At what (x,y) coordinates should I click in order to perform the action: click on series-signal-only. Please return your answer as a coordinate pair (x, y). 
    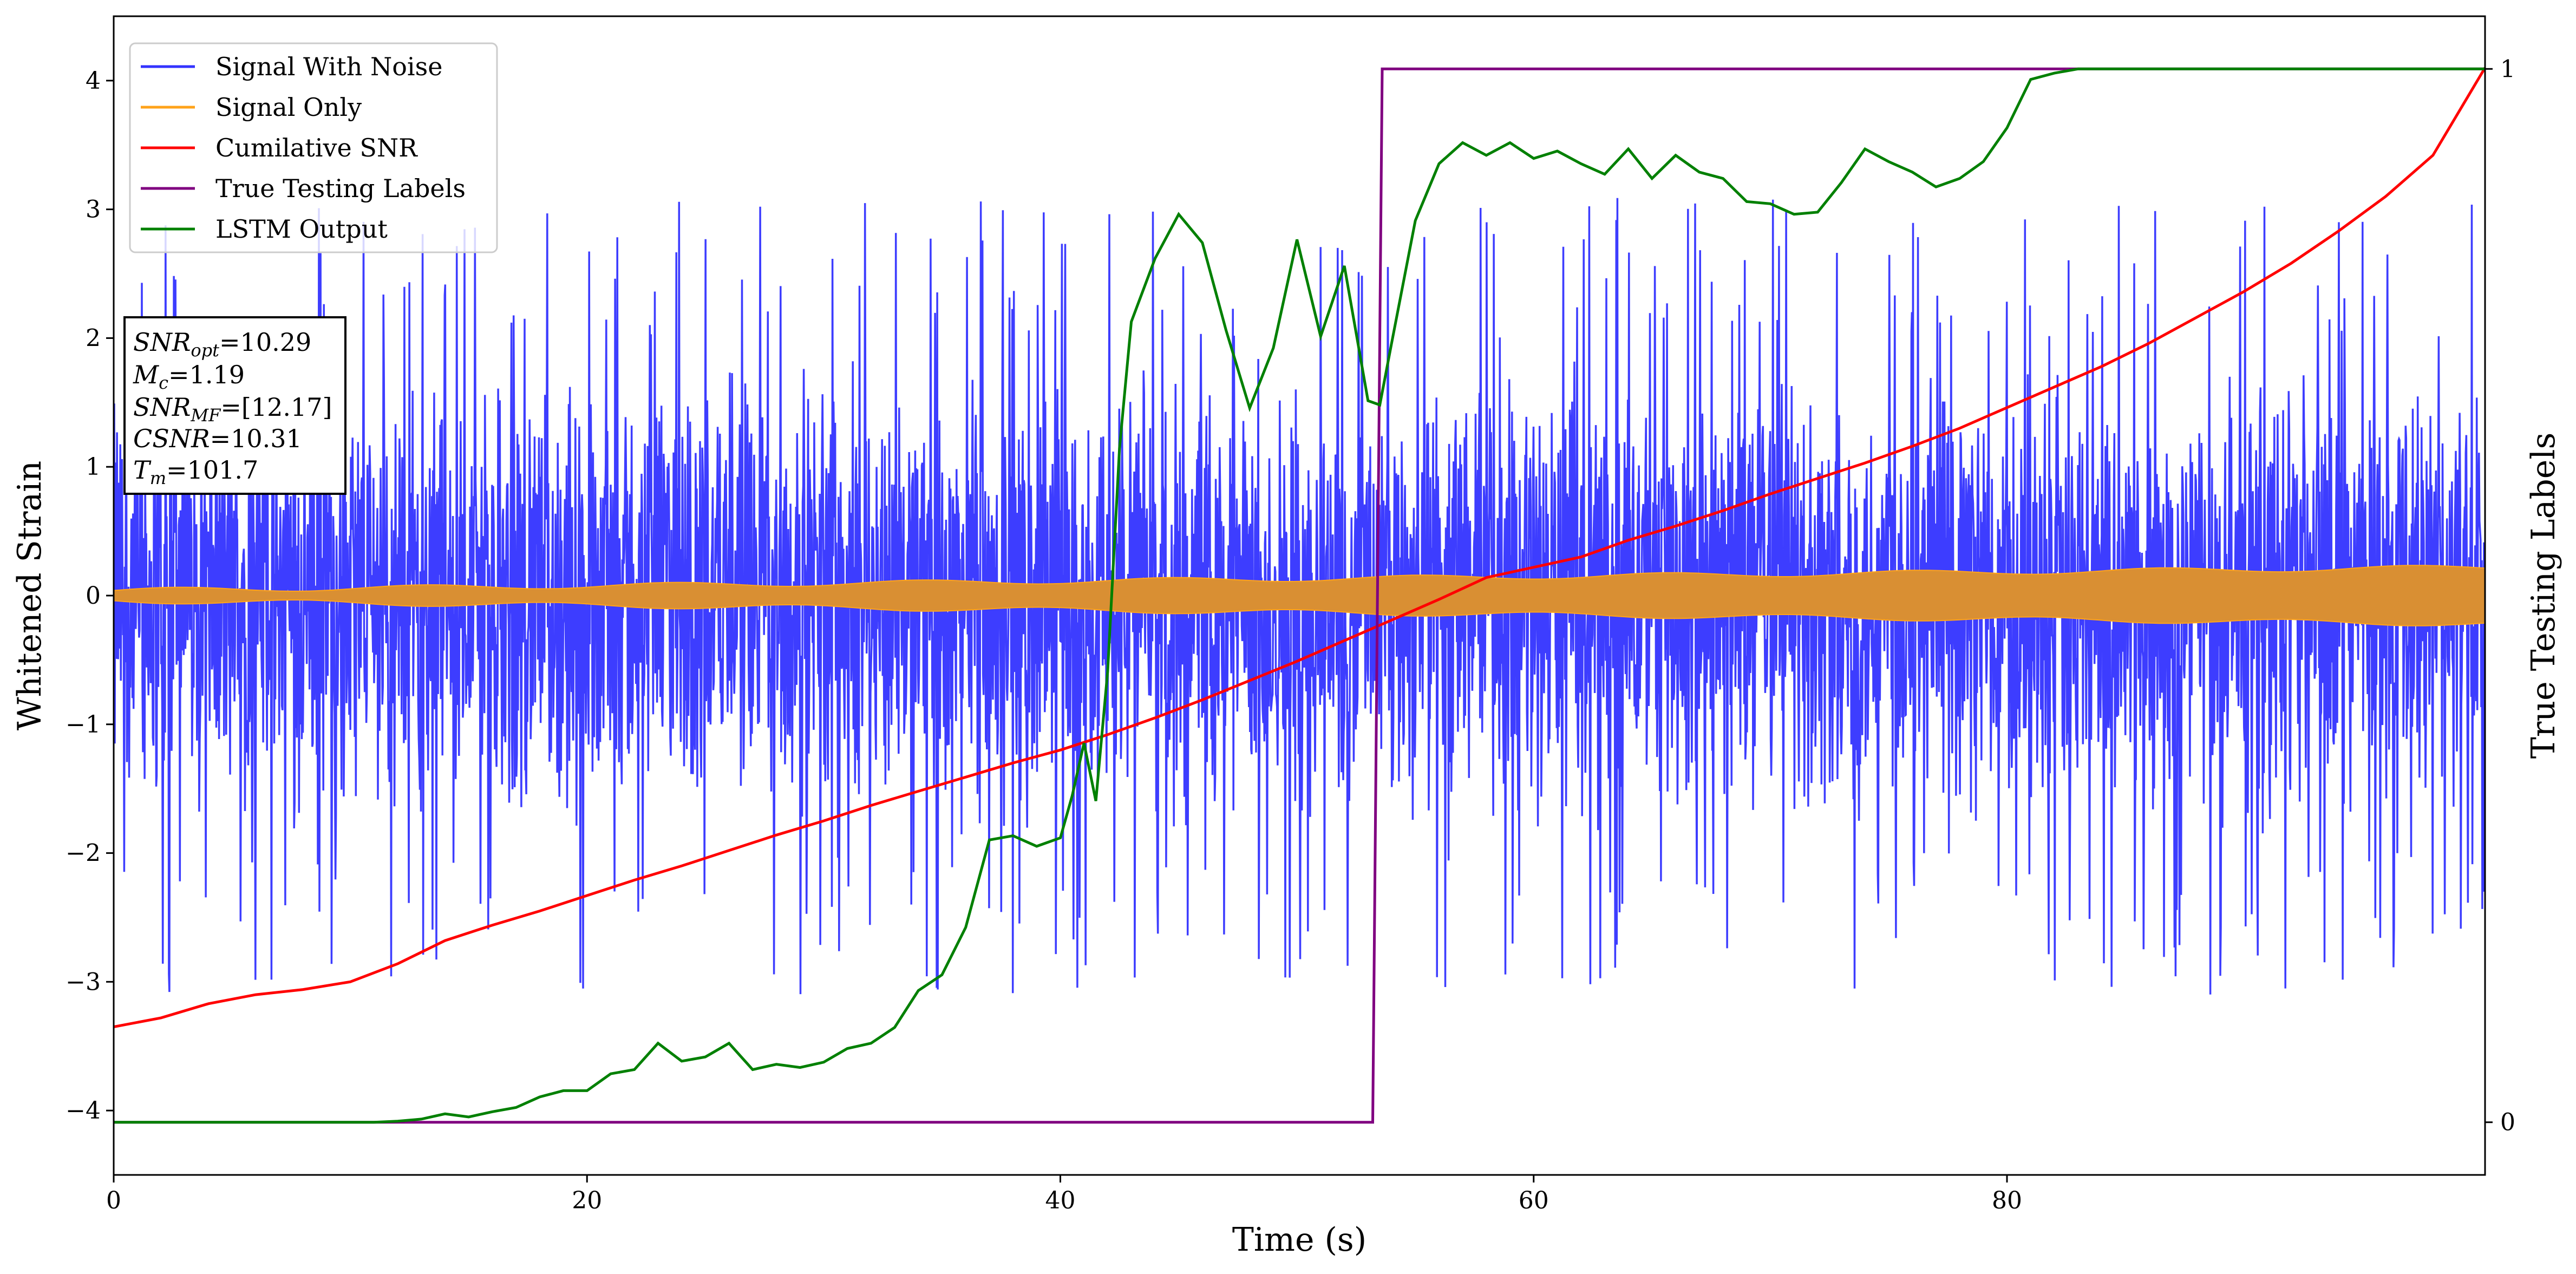
    Looking at the image, I should click on (1300, 595).